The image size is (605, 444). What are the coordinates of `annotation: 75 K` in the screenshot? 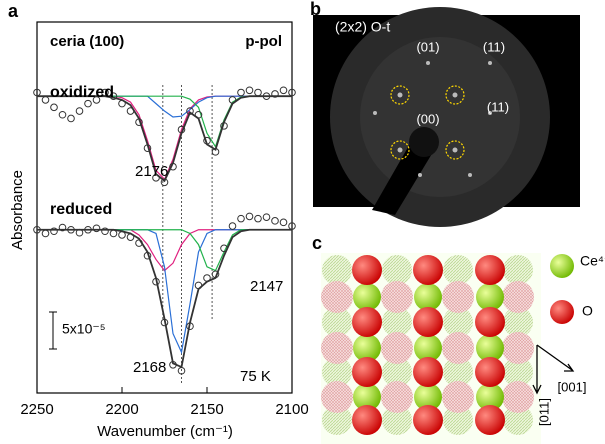 It's located at (255, 376).